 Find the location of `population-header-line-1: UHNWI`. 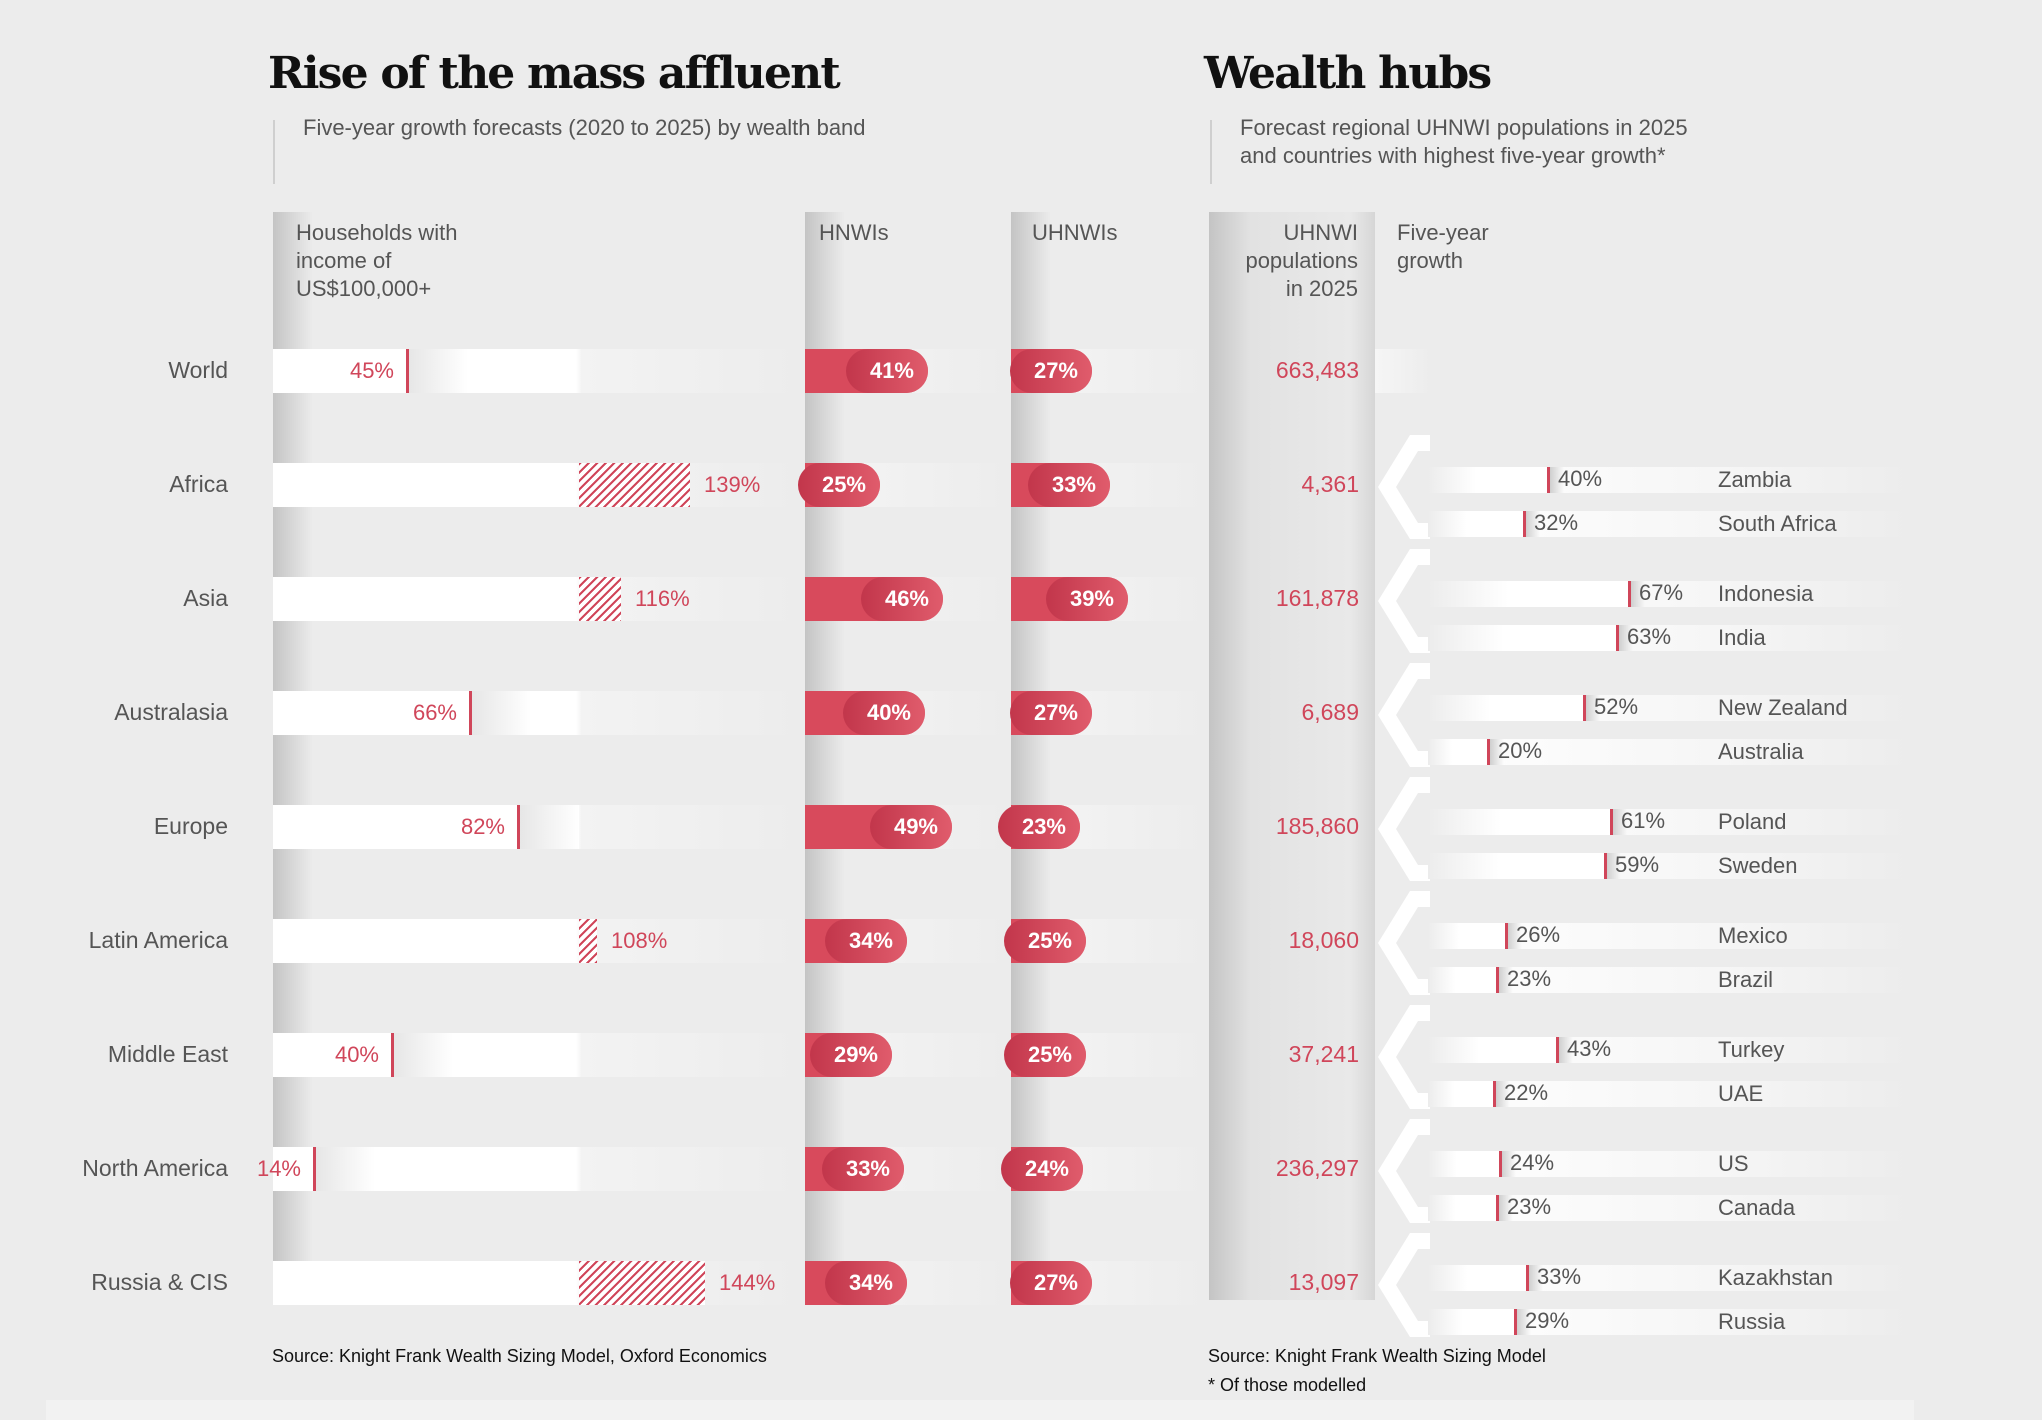

population-header-line-1: UHNWI is located at coordinates (1320, 232).